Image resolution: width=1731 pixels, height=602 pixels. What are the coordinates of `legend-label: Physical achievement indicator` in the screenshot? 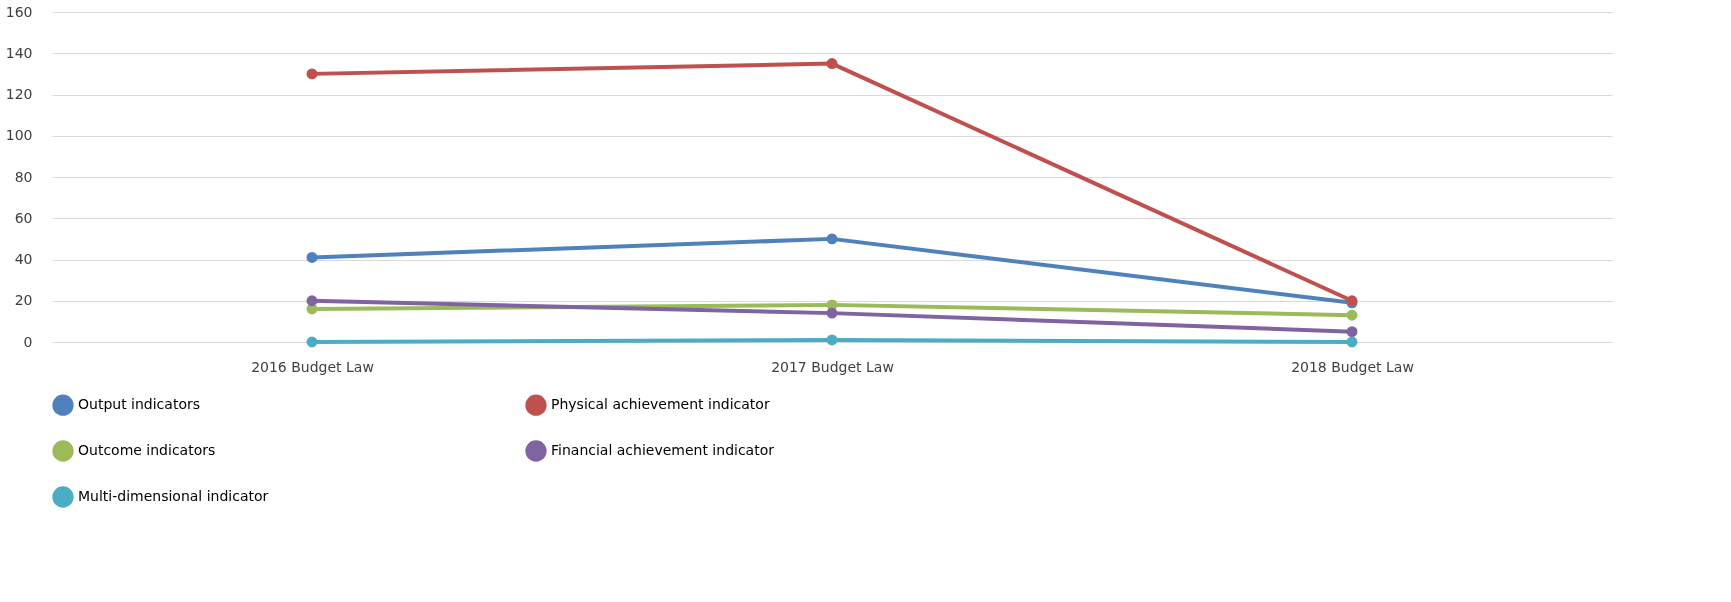 It's located at (660, 404).